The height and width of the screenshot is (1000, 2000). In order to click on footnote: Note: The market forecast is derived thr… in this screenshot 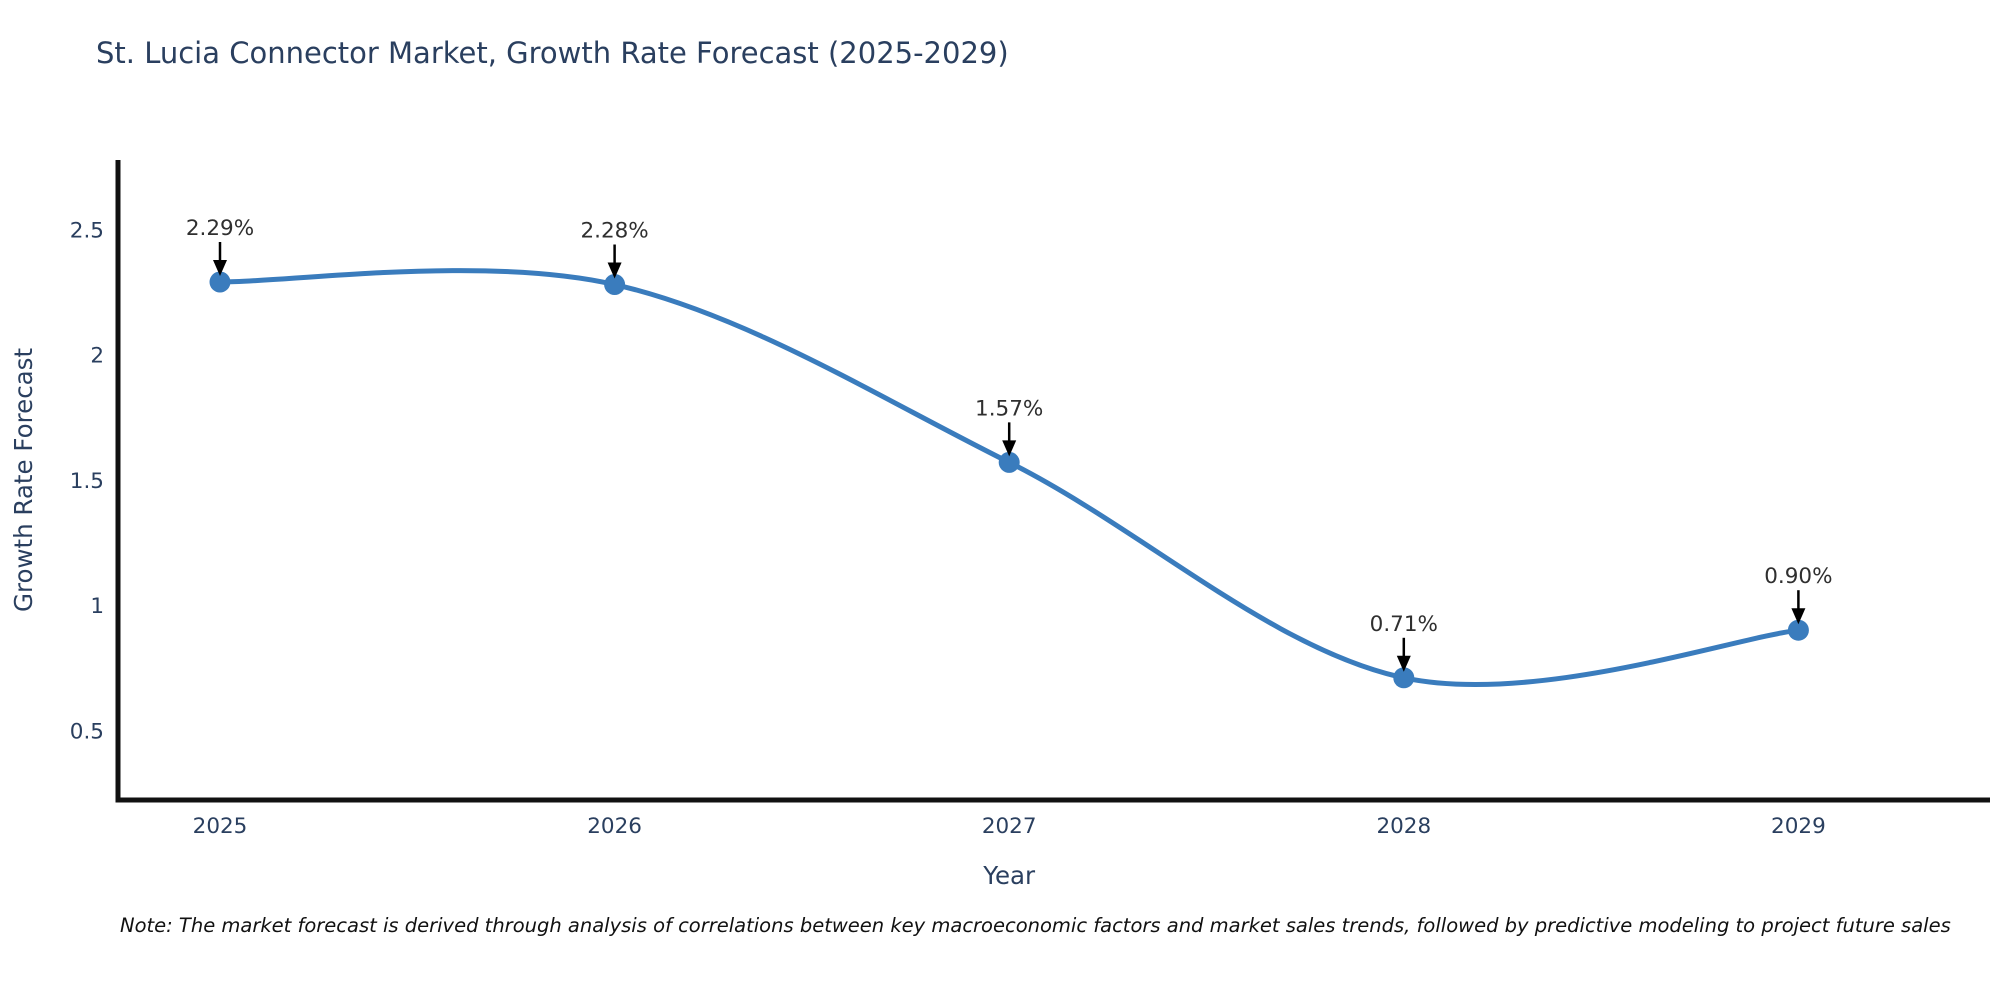, I will do `click(1035, 925)`.